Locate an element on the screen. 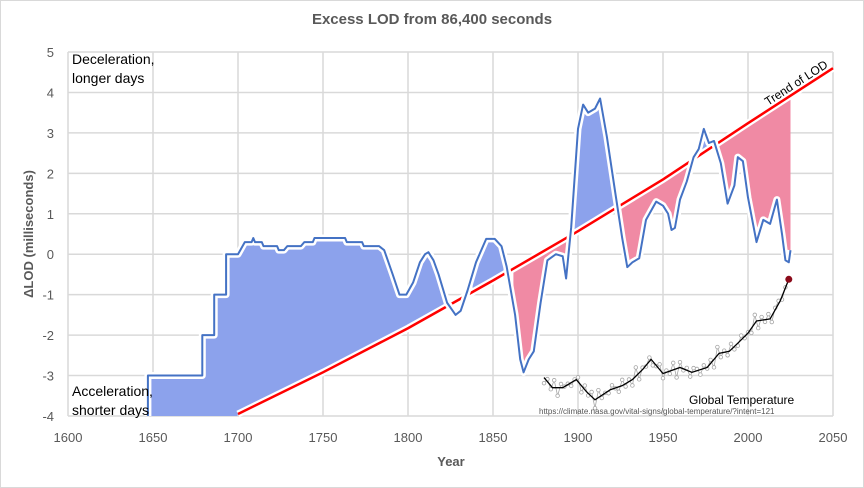 The image size is (864, 488). x-tick-label: 2050 is located at coordinates (833, 437).